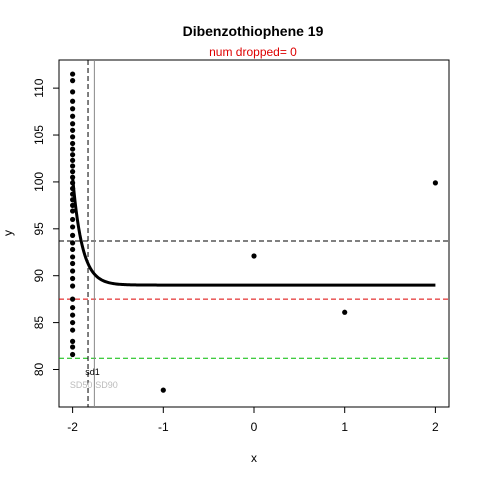 This screenshot has width=480, height=480. Describe the element at coordinates (163, 427) in the screenshot. I see `x-tick-label: -1` at that location.